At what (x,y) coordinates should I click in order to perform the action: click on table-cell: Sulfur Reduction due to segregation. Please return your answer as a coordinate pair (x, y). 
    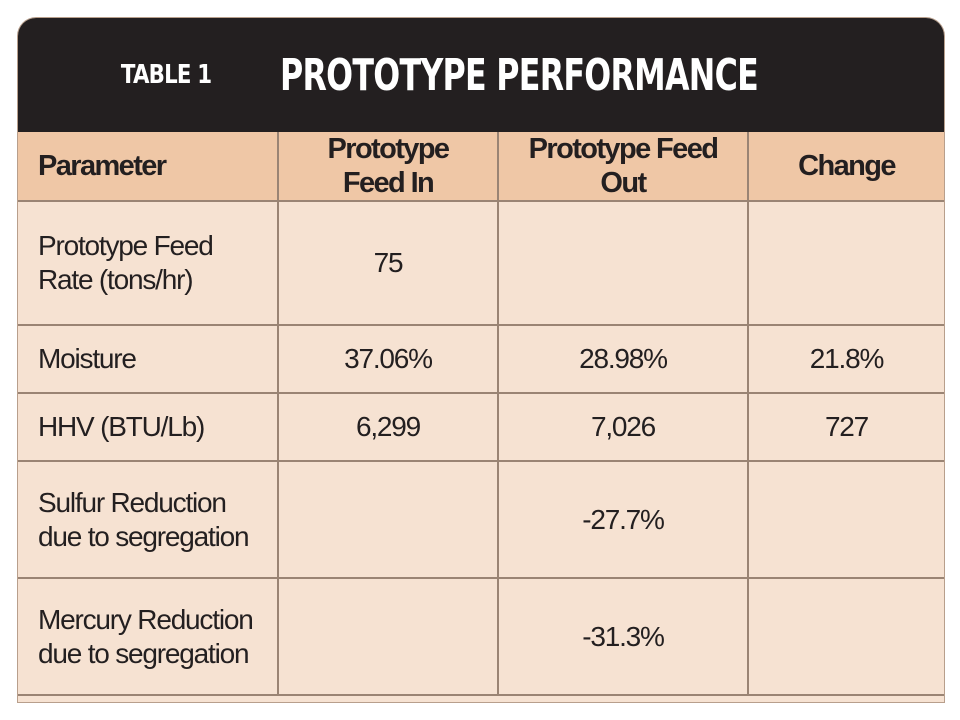
    Looking at the image, I should click on (148, 520).